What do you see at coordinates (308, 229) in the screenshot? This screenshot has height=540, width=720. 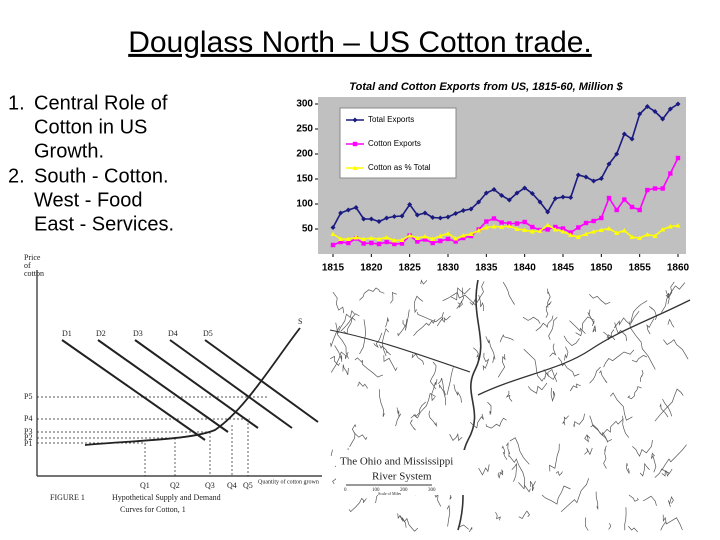 I see `y-tick-label: 50` at bounding box center [308, 229].